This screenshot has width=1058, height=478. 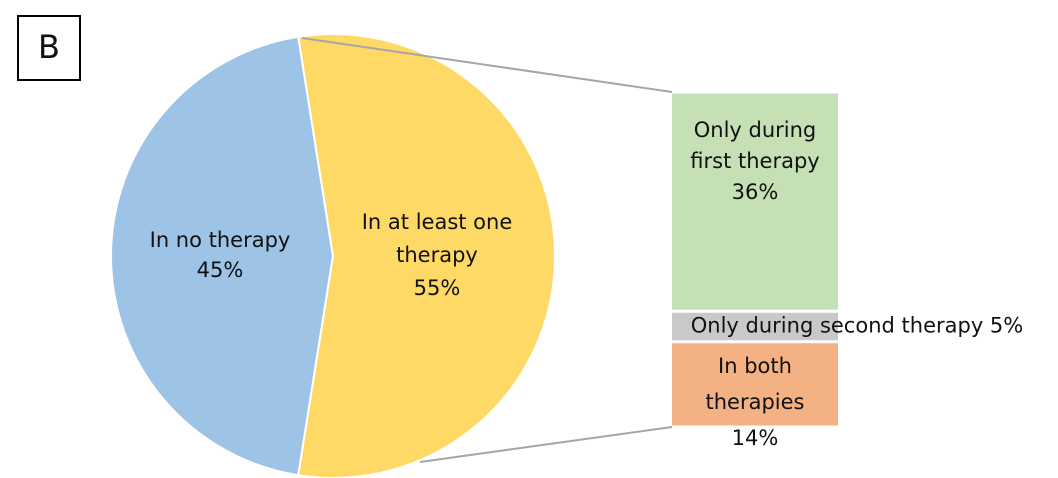 I want to click on label-line: In both, so click(x=755, y=366).